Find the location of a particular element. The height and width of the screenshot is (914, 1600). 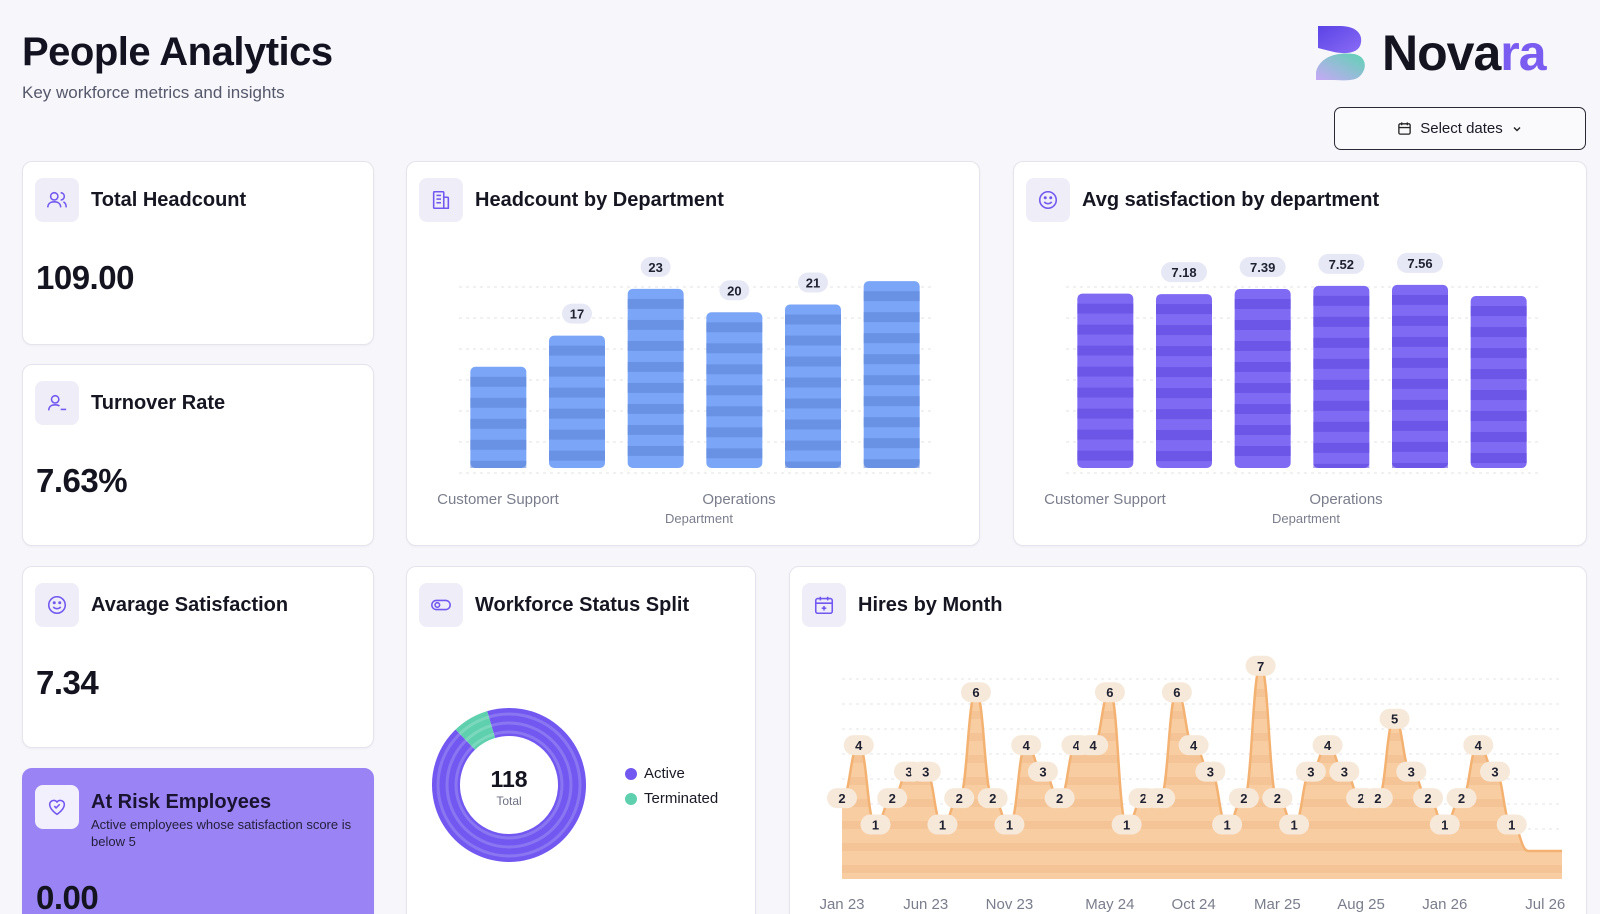

data-label: 23 is located at coordinates (655, 266).